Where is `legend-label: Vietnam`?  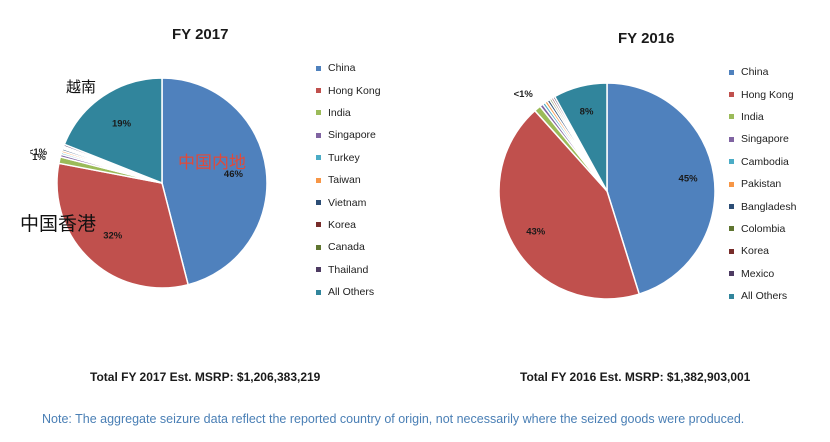 legend-label: Vietnam is located at coordinates (347, 202).